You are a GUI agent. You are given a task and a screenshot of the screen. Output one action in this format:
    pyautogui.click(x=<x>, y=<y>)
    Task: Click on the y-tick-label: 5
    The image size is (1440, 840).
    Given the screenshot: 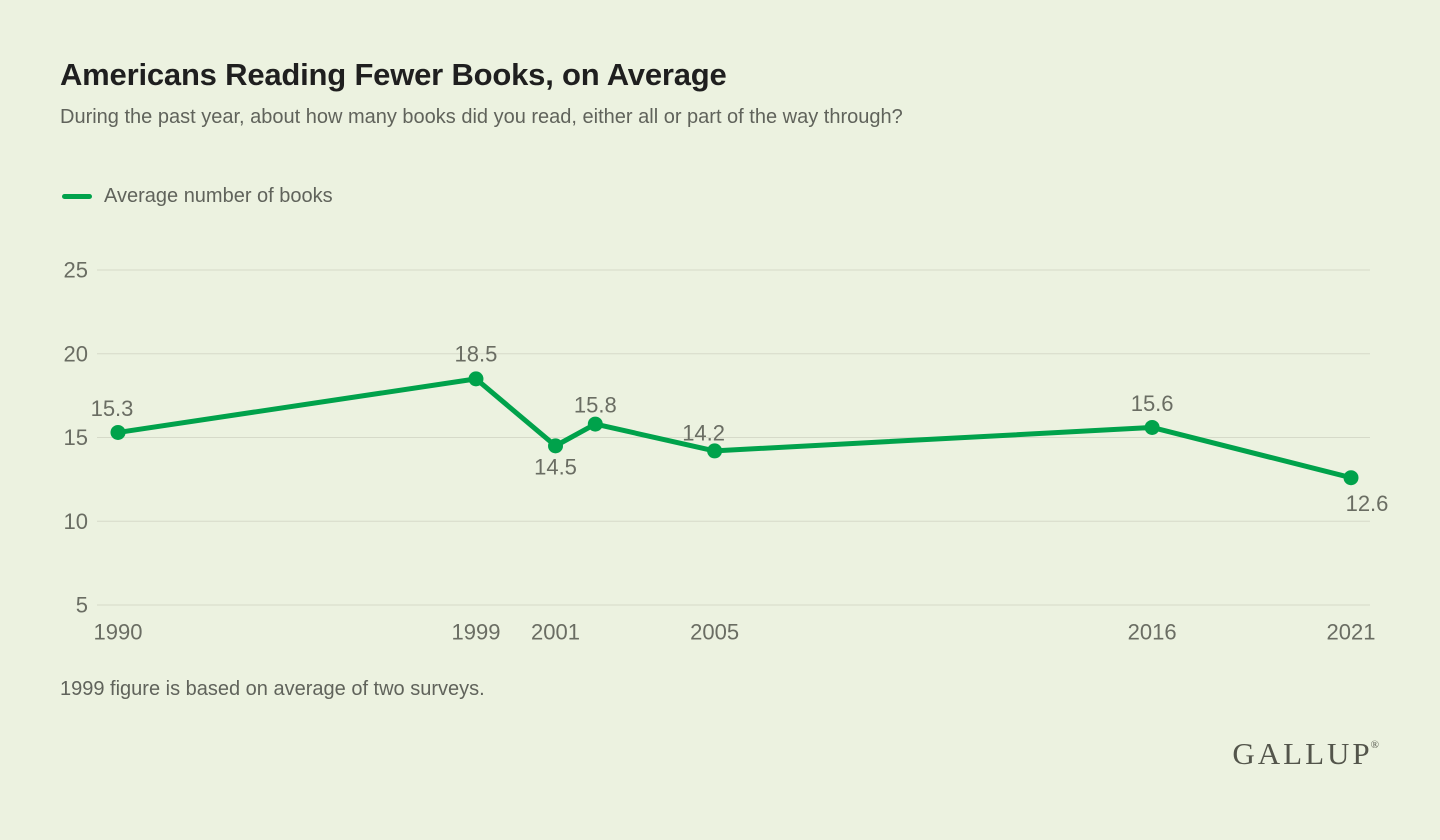 What is the action you would take?
    pyautogui.click(x=82, y=605)
    